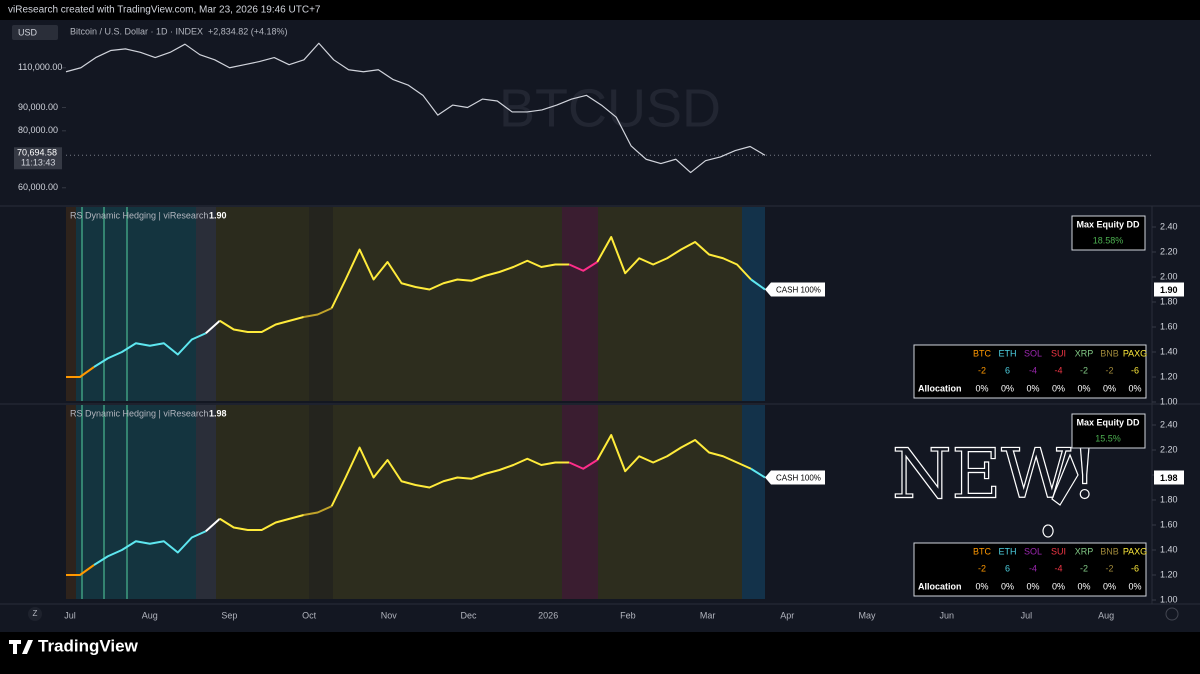  What do you see at coordinates (218, 215) in the screenshot?
I see `indicator-last: 1.90` at bounding box center [218, 215].